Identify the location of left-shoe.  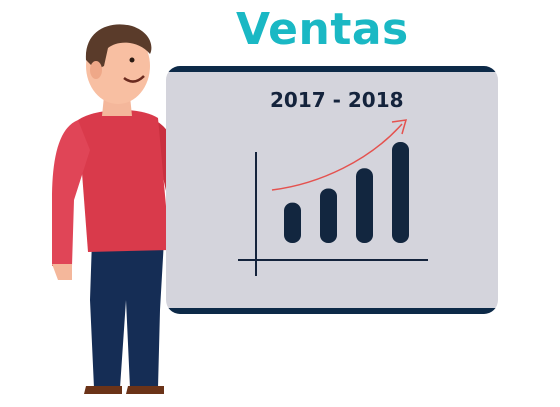
(103, 390).